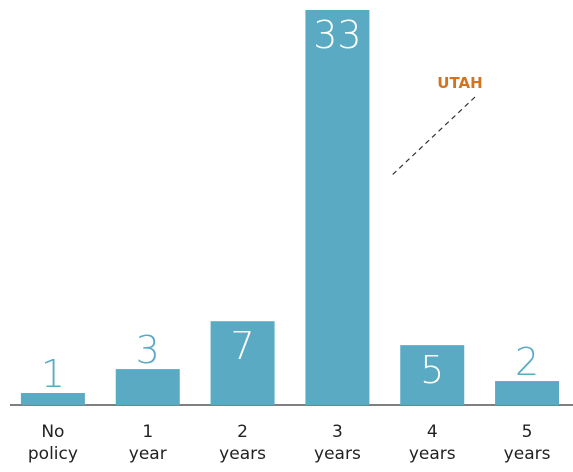  I want to click on x-tick-label: No policy, so click(53, 443).